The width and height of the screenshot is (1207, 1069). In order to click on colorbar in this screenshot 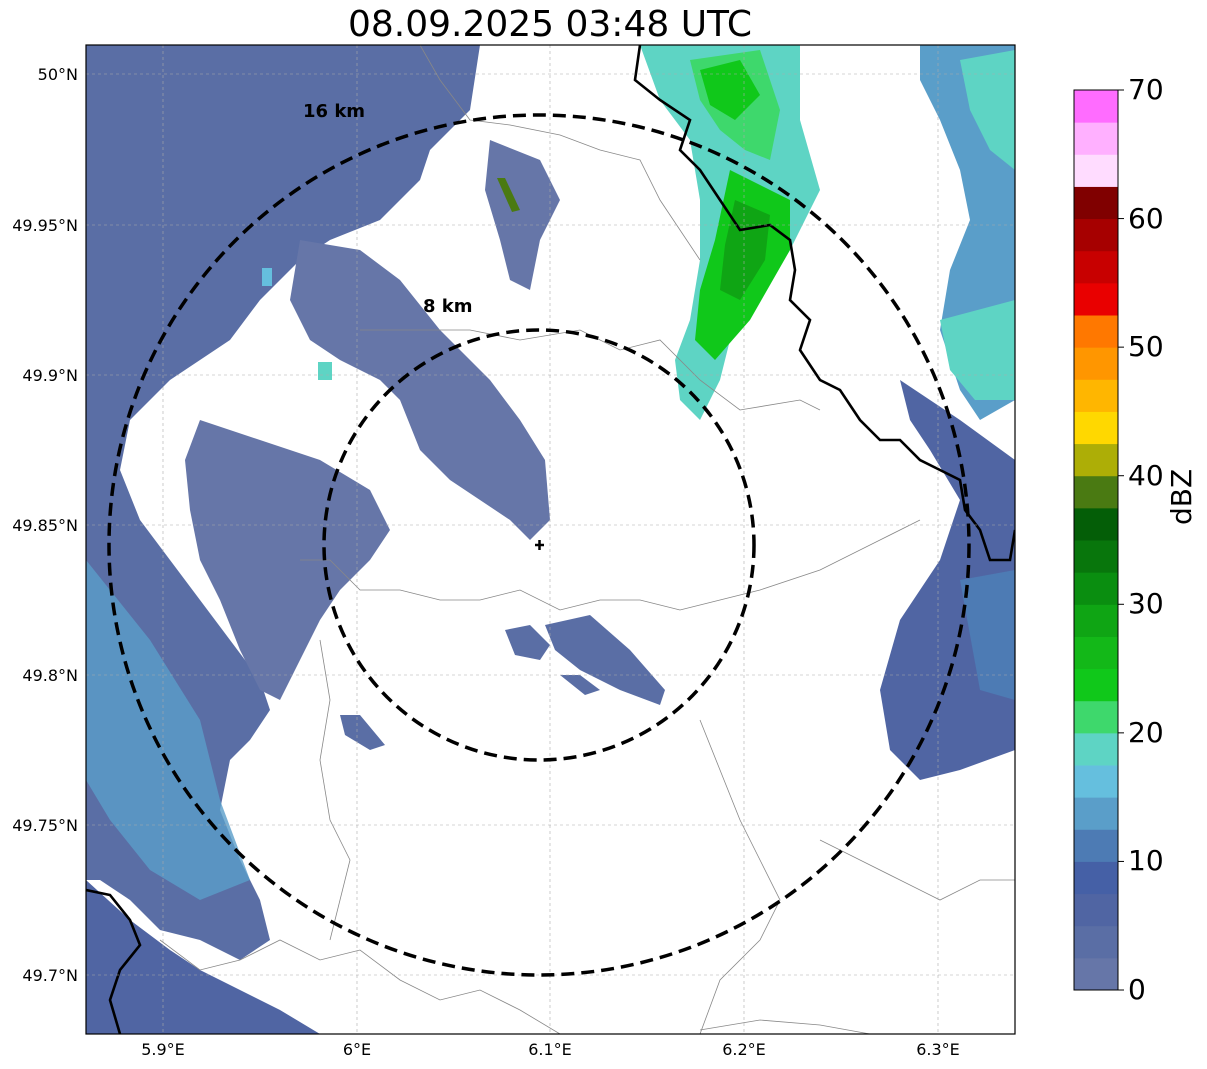, I will do `click(1096, 540)`.